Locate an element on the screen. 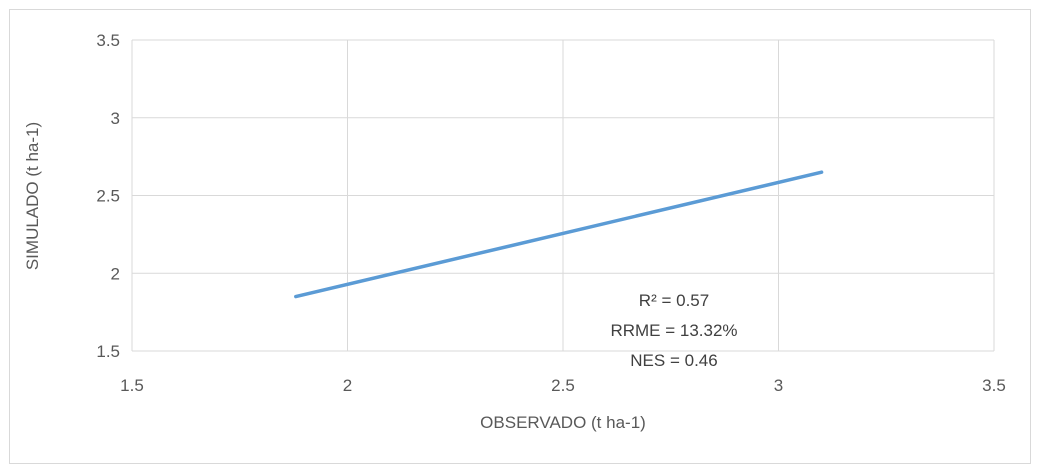 The image size is (1040, 472). x-tick-label: 2 is located at coordinates (347, 385).